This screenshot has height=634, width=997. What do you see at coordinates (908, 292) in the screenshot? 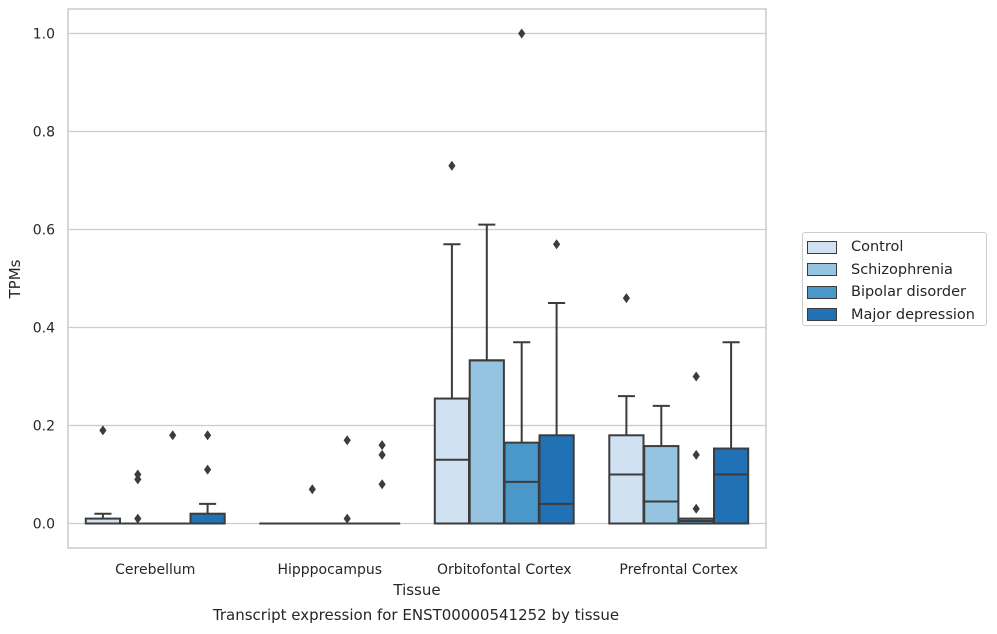
I see `legend-label: Bipolar disorder` at bounding box center [908, 292].